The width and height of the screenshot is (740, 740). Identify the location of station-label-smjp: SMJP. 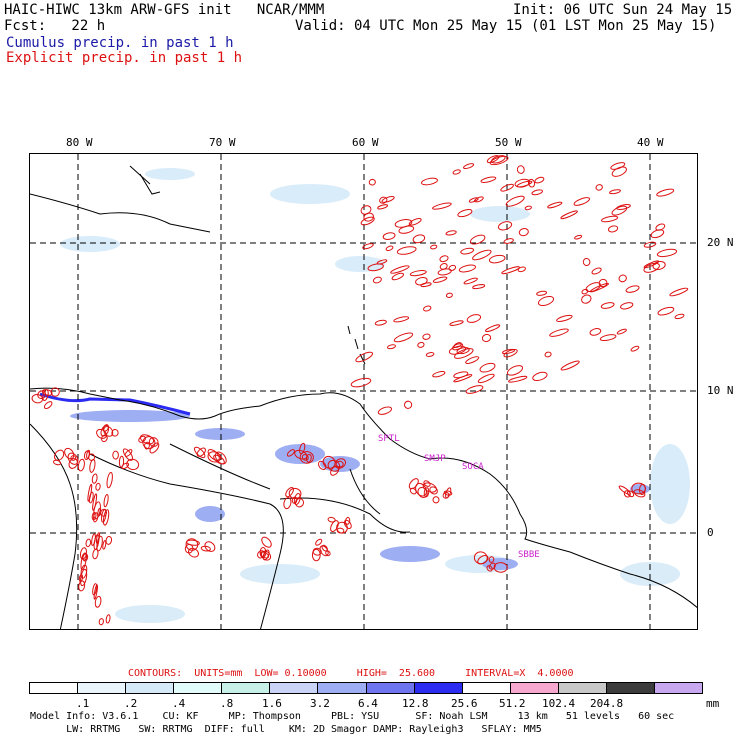
(435, 459).